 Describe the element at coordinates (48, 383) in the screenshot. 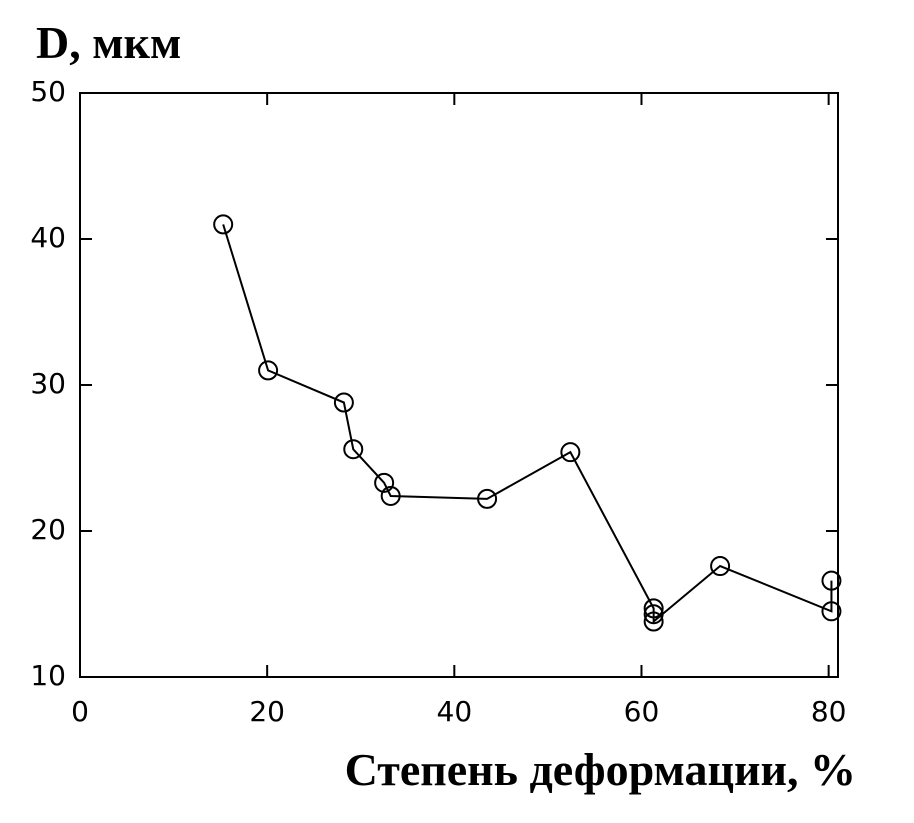

I see `y-tick-label: 30` at that location.